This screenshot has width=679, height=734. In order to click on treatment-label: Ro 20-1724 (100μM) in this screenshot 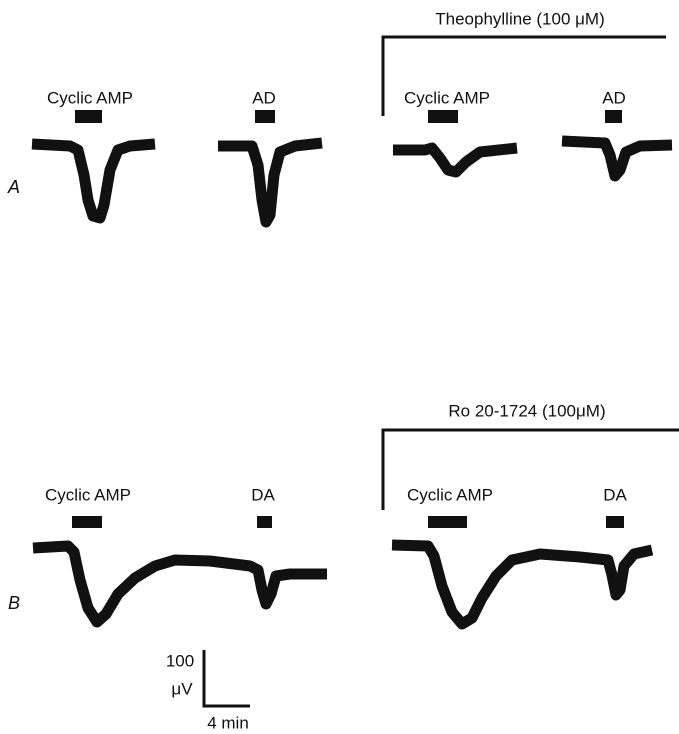, I will do `click(526, 410)`.